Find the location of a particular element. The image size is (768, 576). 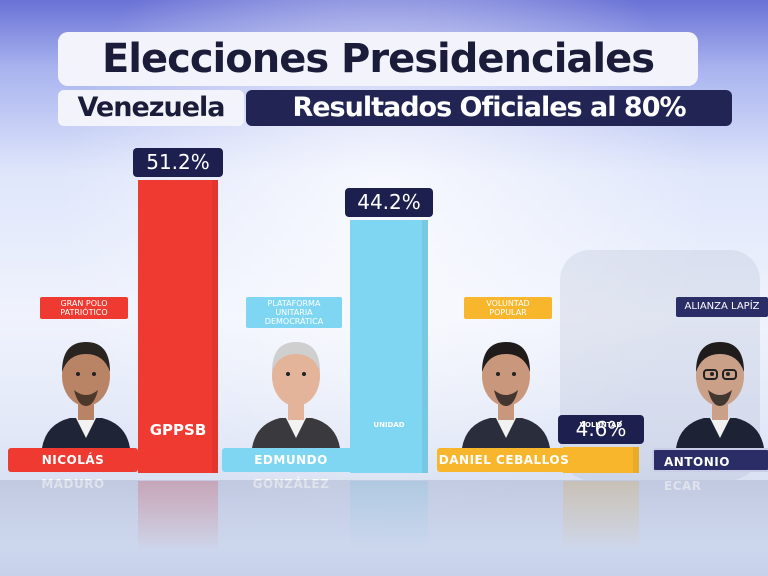

value-label-3: 4.6% is located at coordinates (601, 429).